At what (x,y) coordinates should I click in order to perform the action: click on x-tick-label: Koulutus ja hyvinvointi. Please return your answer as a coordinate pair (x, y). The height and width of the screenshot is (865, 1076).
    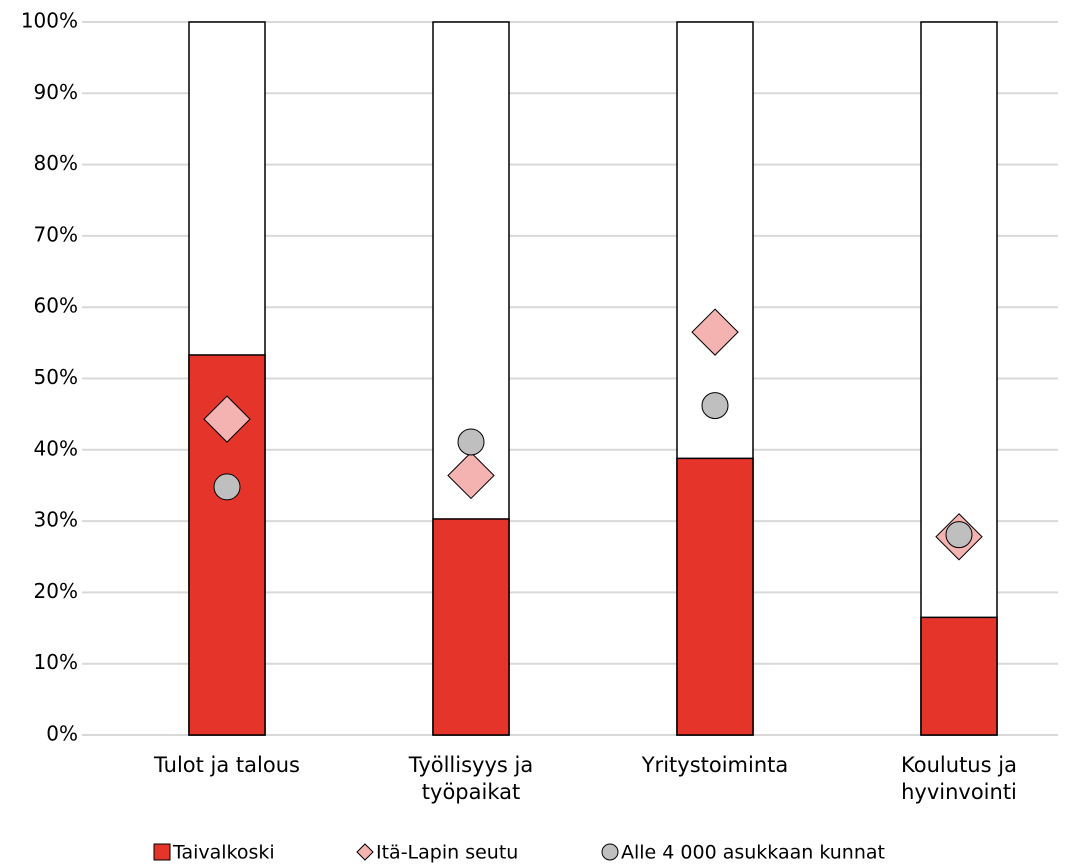
    Looking at the image, I should click on (959, 779).